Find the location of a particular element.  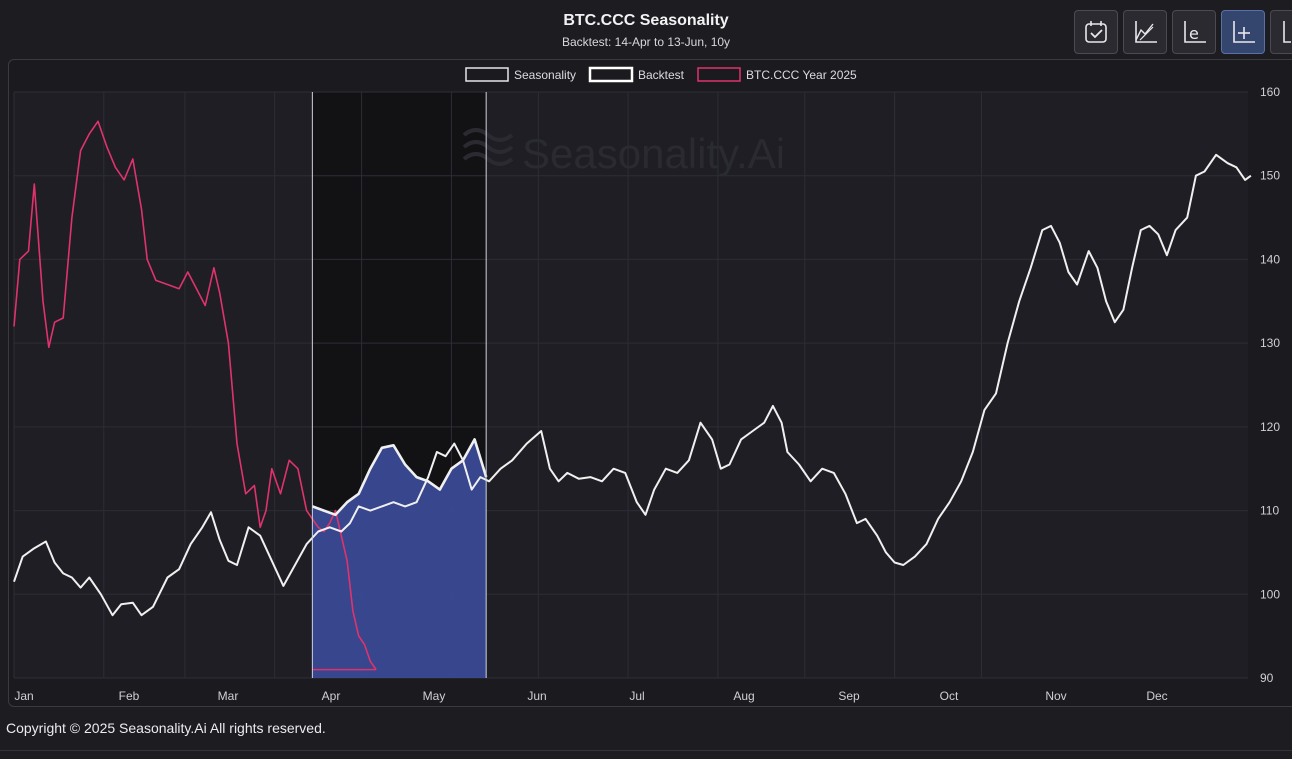

y-tick-label: 160 is located at coordinates (1270, 92).